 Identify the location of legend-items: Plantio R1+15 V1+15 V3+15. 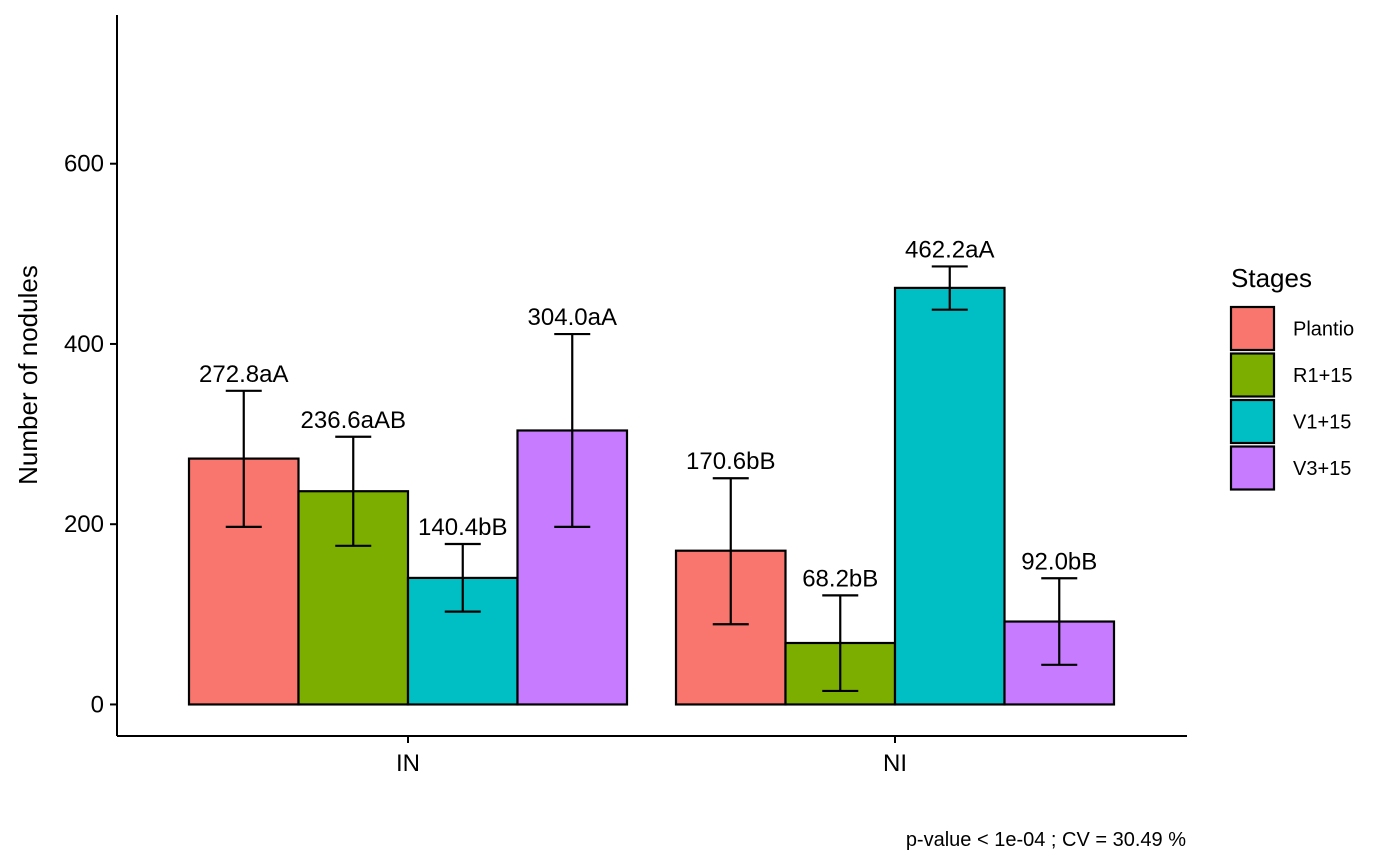
(1291, 398).